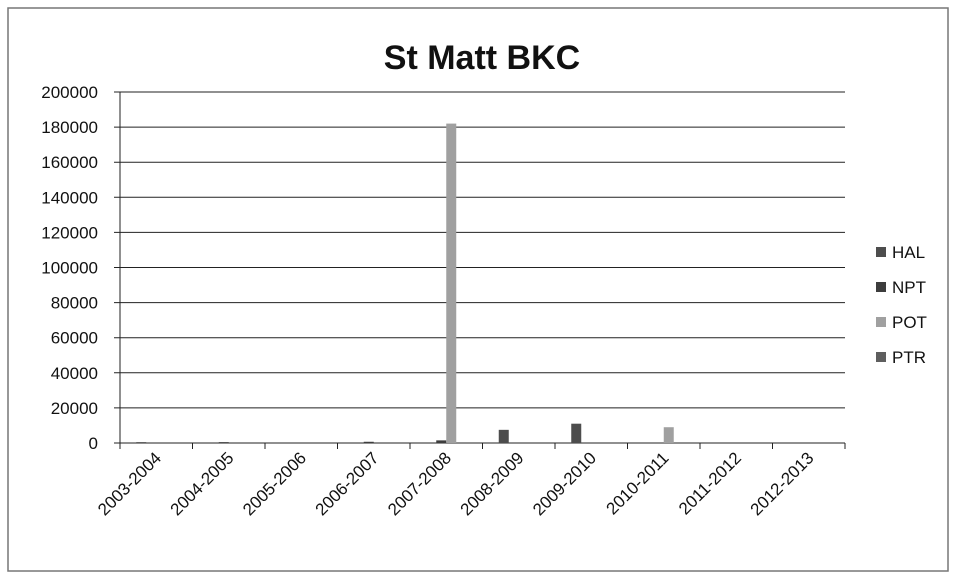  Describe the element at coordinates (909, 322) in the screenshot. I see `legend-label: POT` at that location.